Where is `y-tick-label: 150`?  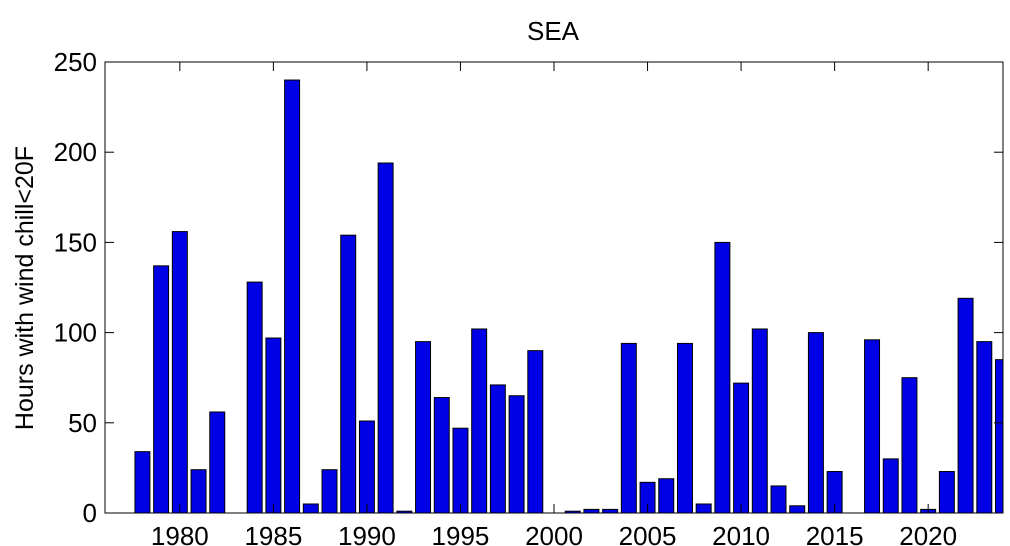
y-tick-label: 150 is located at coordinates (75, 242).